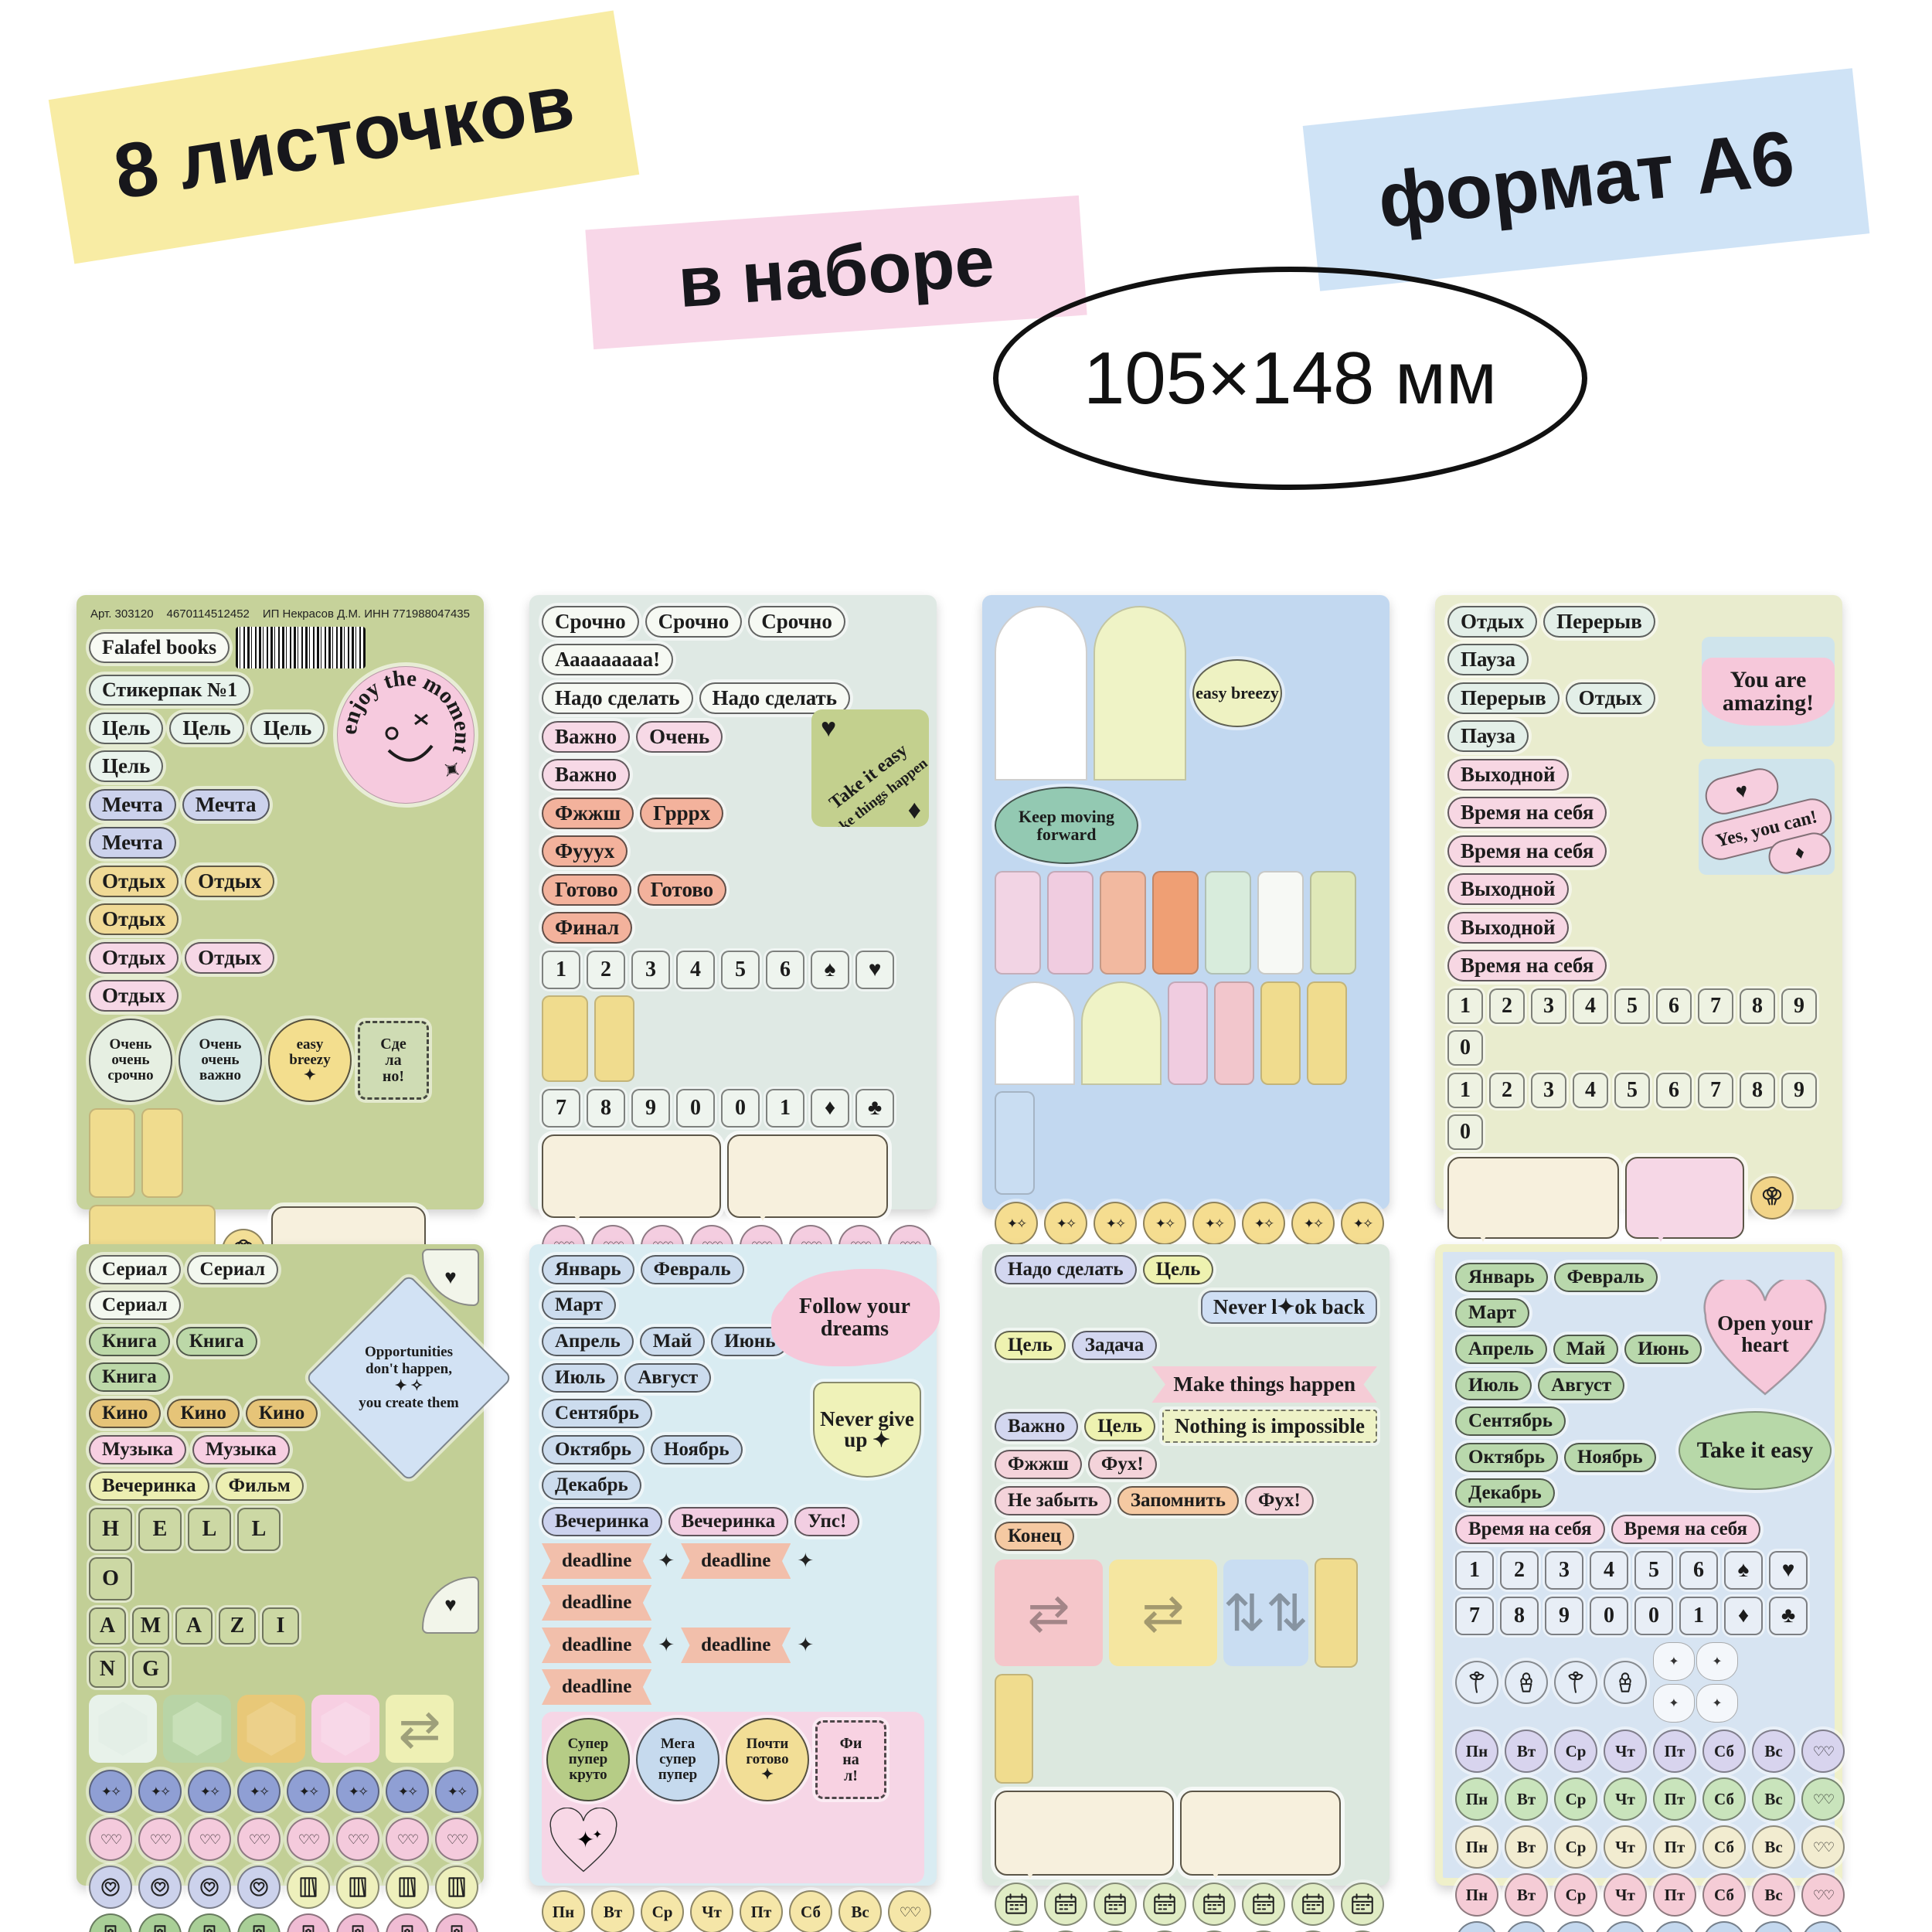  Describe the element at coordinates (1799, 1006) in the screenshot. I see `sticker-tile: 9` at that location.